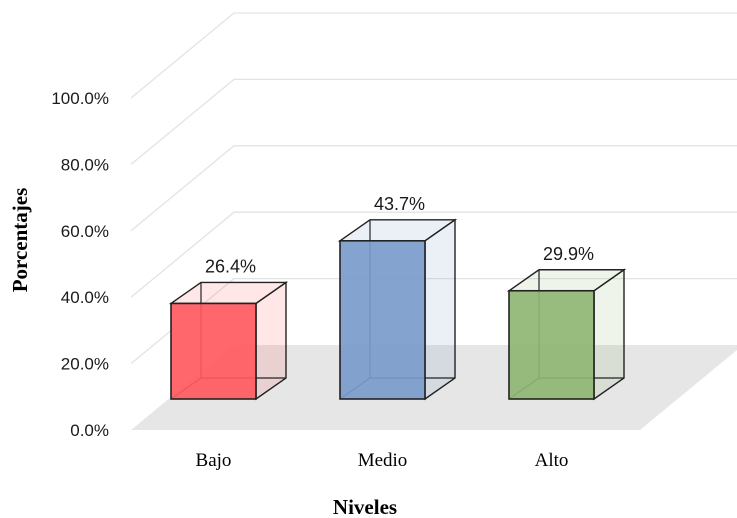 This screenshot has height=518, width=737. What do you see at coordinates (20, 240) in the screenshot?
I see `y-axis-title: Porcentajes` at bounding box center [20, 240].